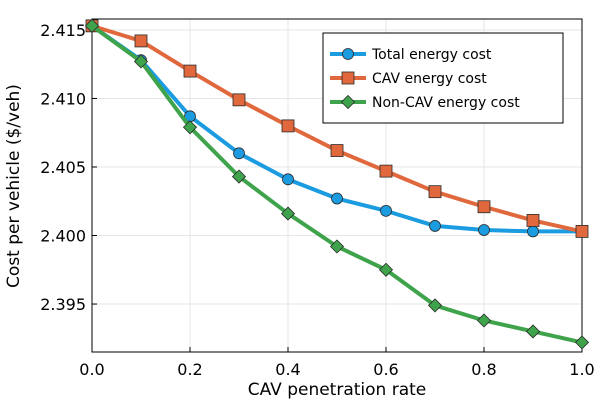 This screenshot has height=400, width=600. Describe the element at coordinates (431, 55) in the screenshot. I see `legend-label: Total energy cost` at that location.